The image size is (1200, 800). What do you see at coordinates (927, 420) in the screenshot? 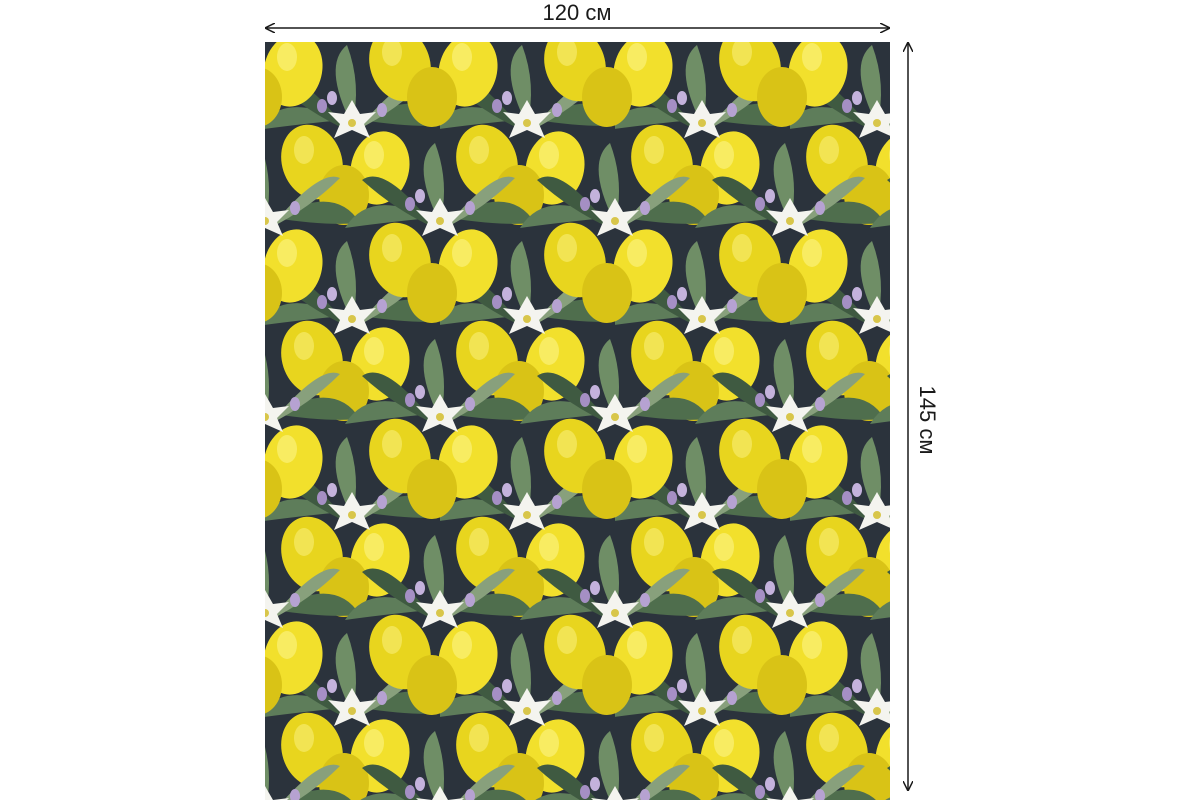
I see `height-label: 145 см` at bounding box center [927, 420].